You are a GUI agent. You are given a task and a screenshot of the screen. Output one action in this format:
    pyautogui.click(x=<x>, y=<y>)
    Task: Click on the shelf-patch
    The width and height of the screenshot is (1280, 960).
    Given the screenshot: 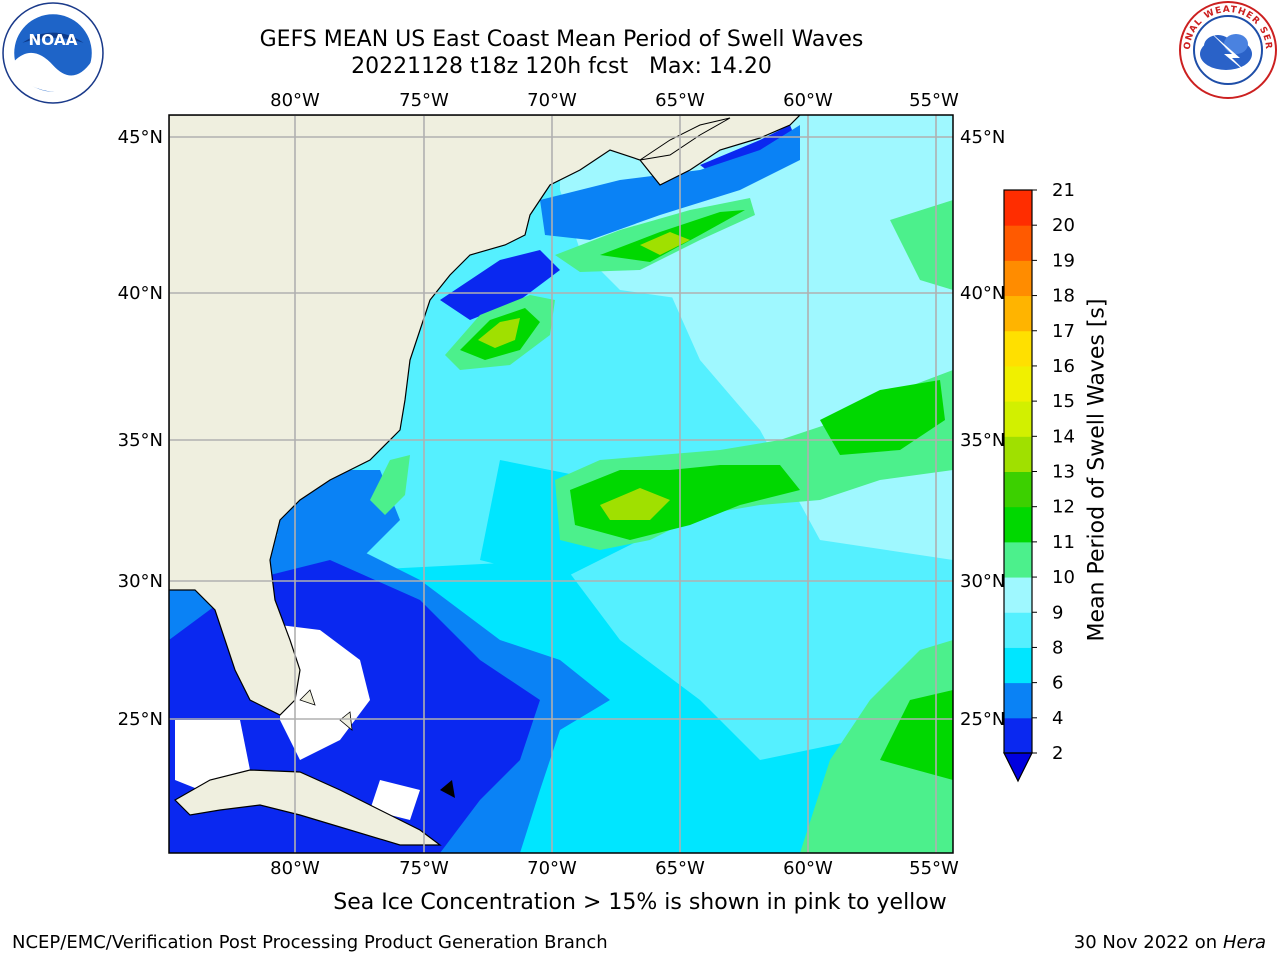 What is the action you would take?
    pyautogui.click(x=395, y=800)
    